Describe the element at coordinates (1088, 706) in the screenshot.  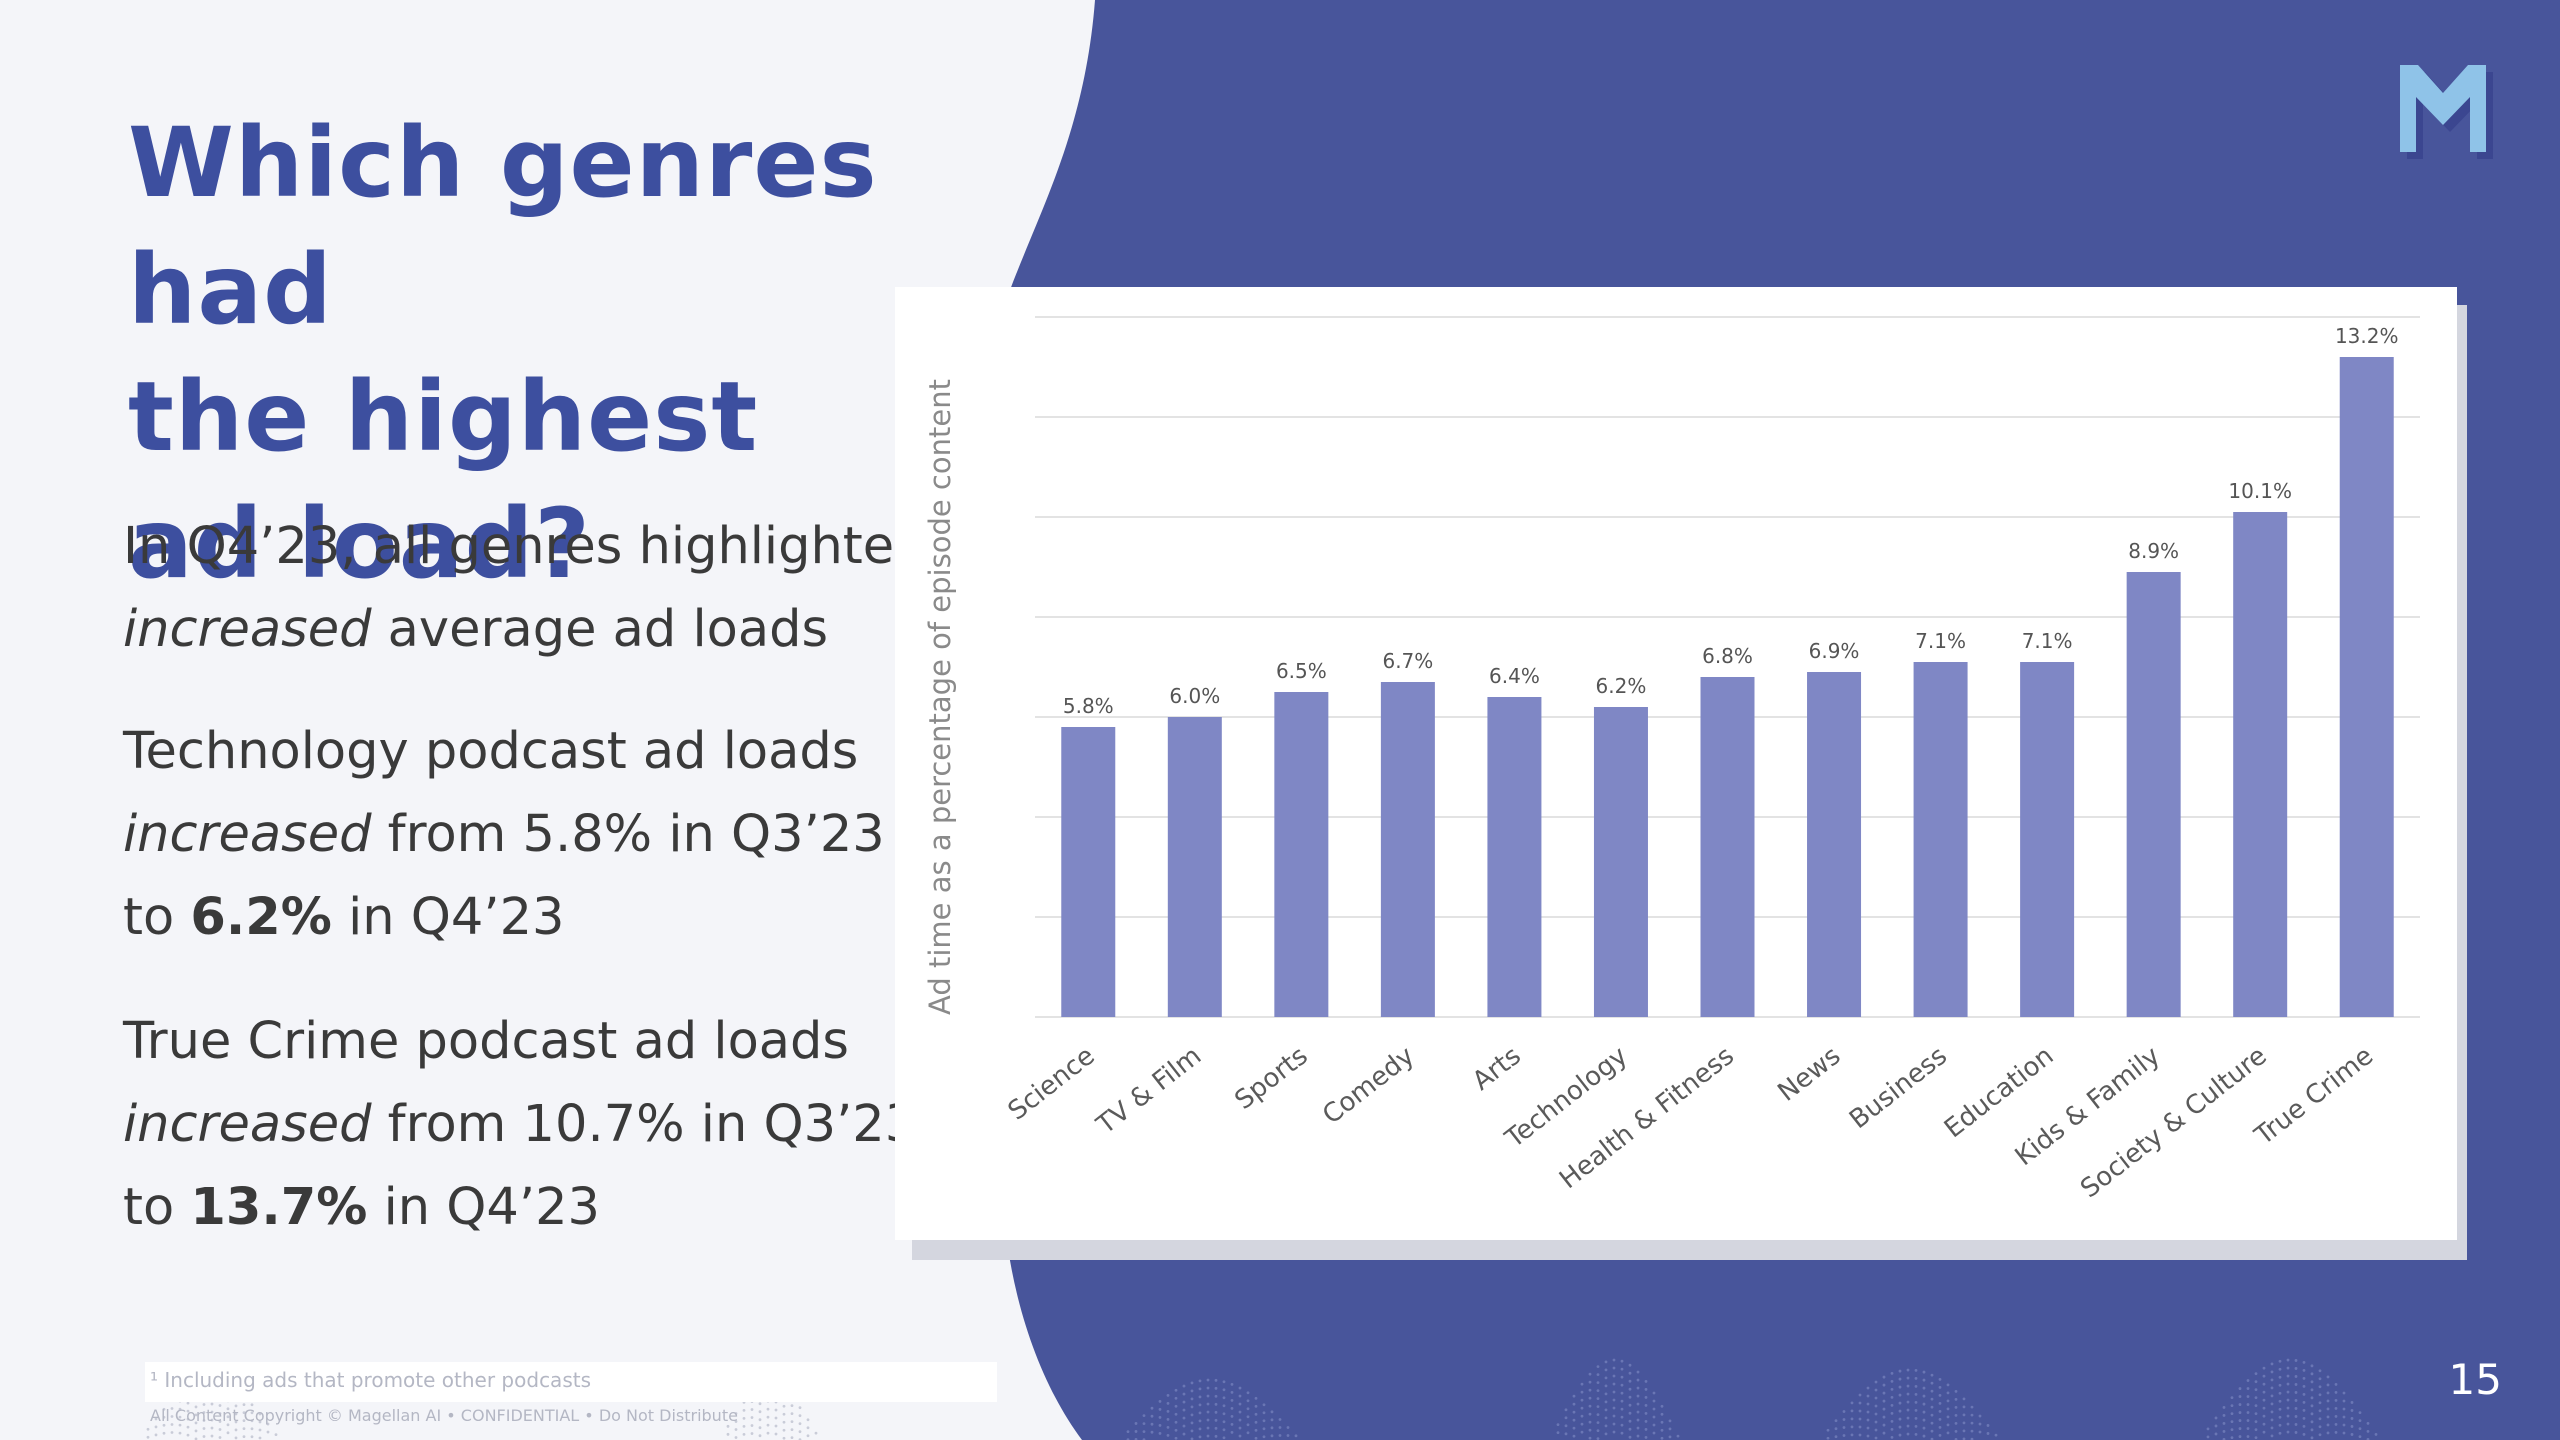
I see `data-label: 5.8%` at that location.